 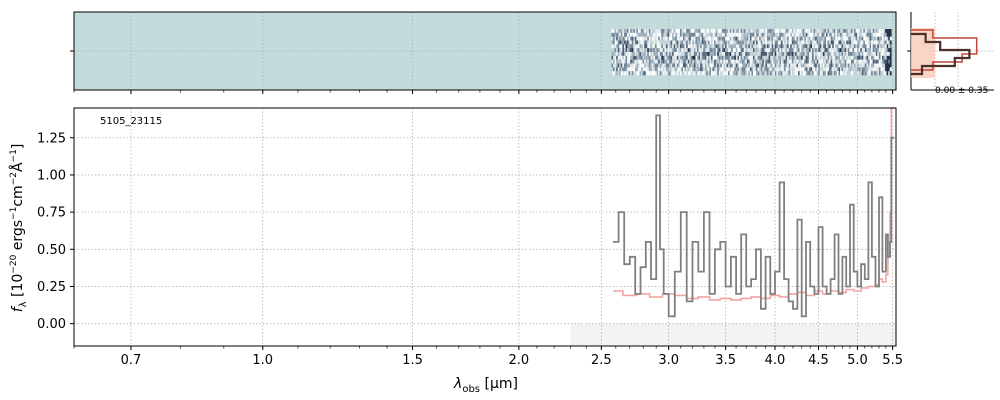 What do you see at coordinates (944, 50) in the screenshot?
I see `hist-model-outline` at bounding box center [944, 50].